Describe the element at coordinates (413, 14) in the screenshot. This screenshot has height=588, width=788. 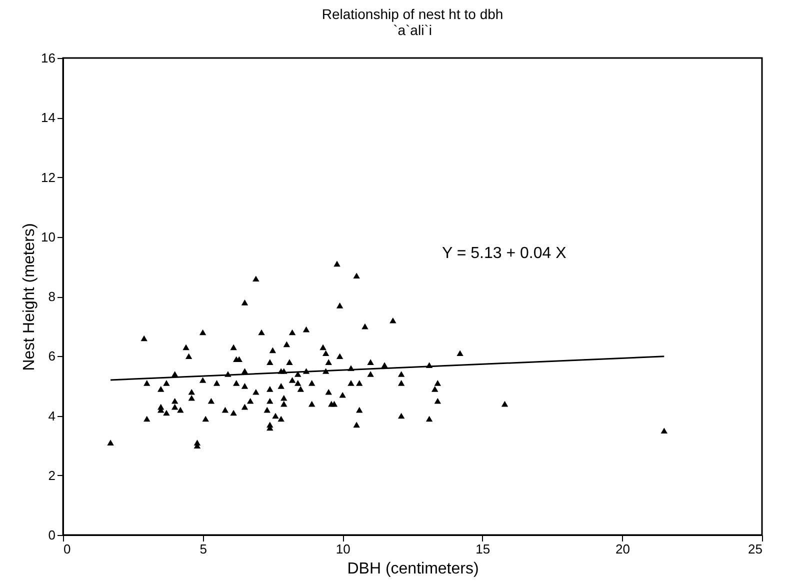
I see `chart-title: Relationship of nest ht to dbh` at that location.